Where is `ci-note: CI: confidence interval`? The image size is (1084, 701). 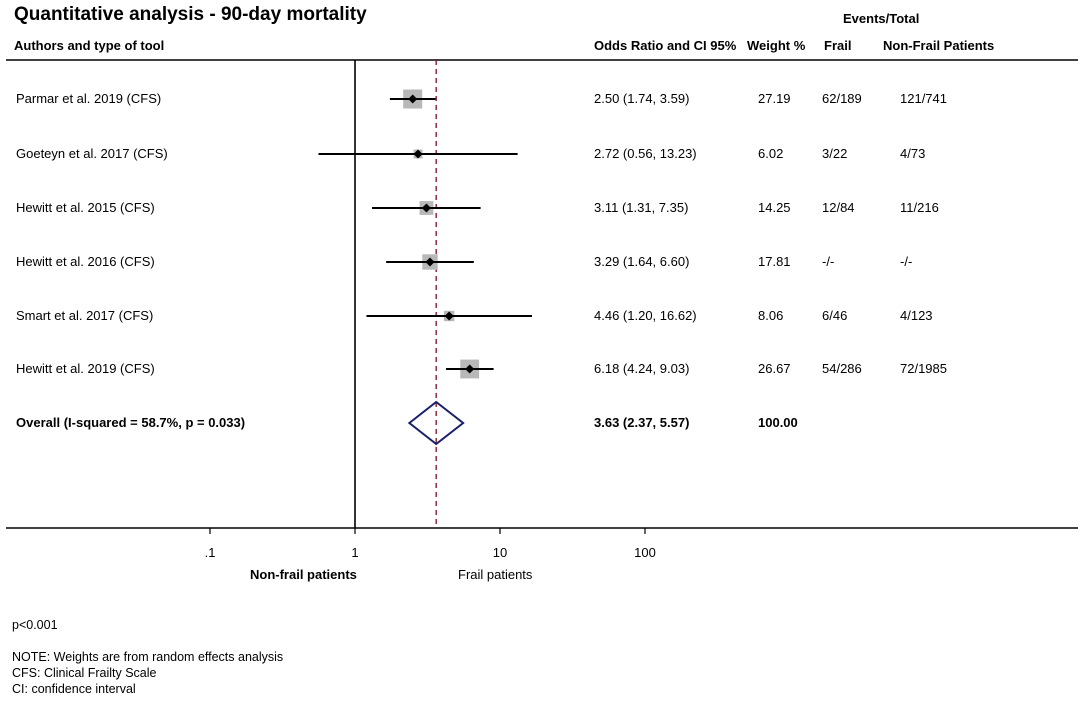 ci-note: CI: confidence interval is located at coordinates (74, 689).